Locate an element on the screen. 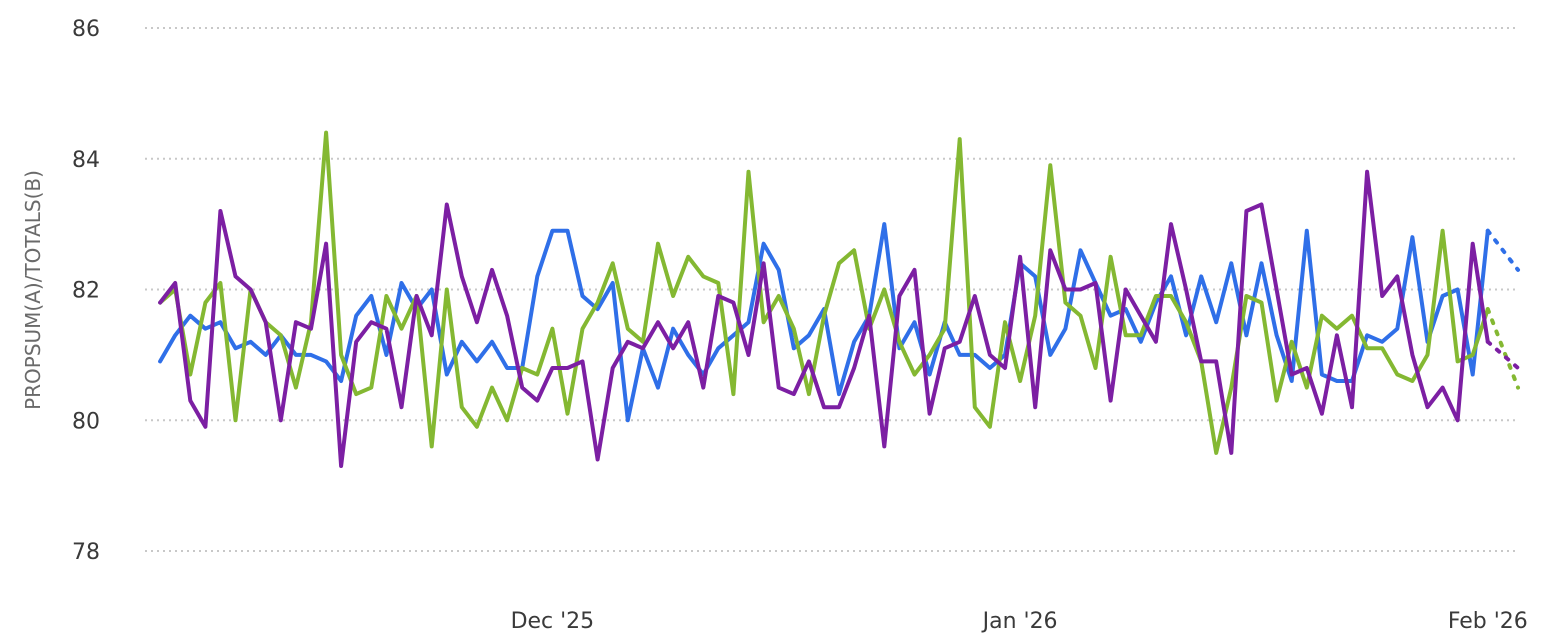 Image resolution: width=1553 pixels, height=635 pixels. x-tick-label: Jan '26 is located at coordinates (1019, 621).